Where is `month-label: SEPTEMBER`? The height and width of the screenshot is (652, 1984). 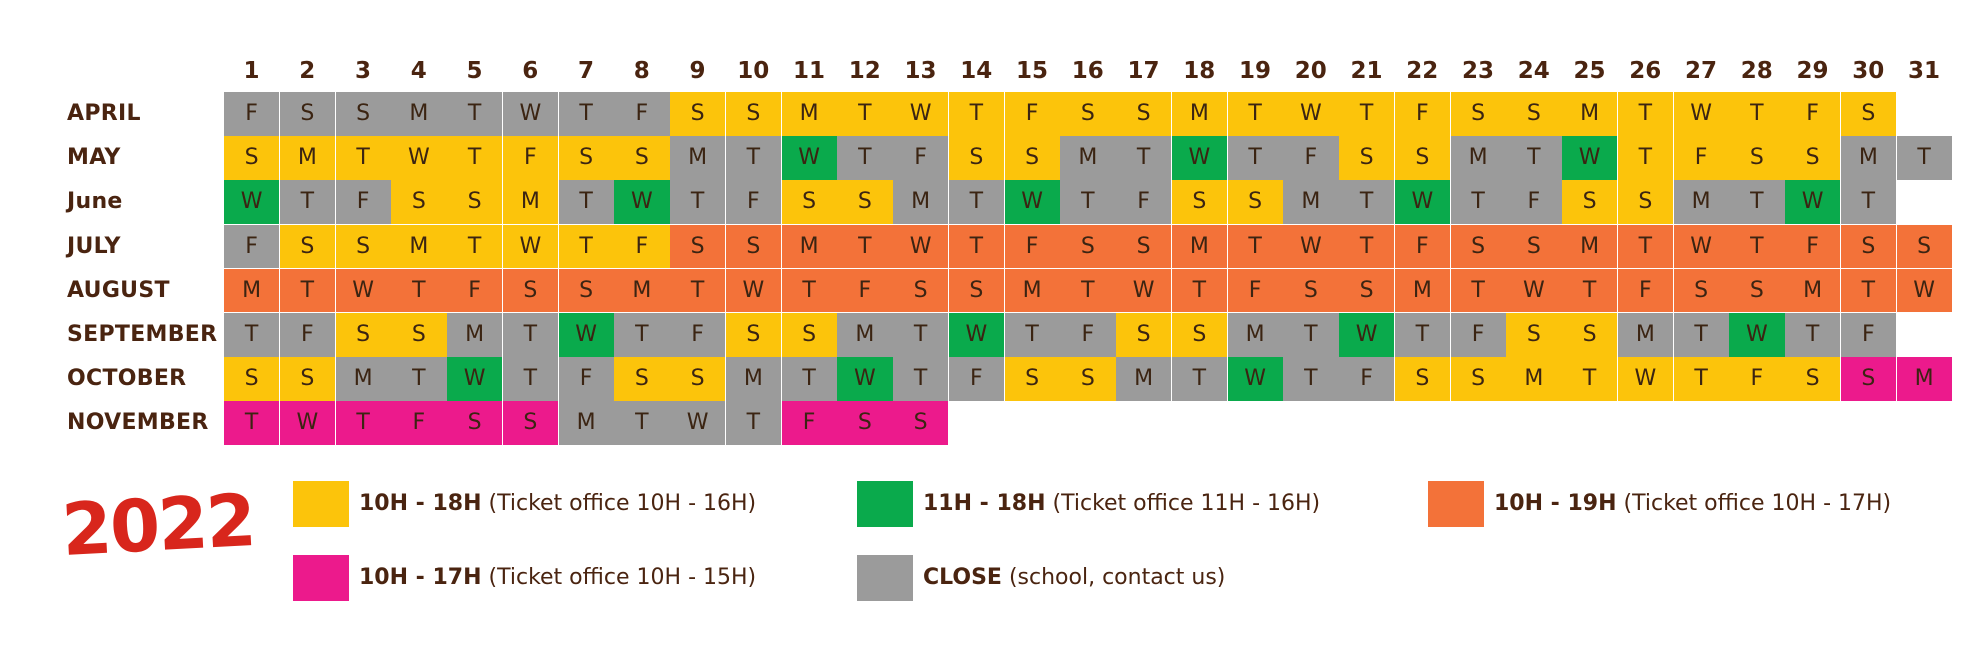 month-label: SEPTEMBER is located at coordinates (142, 334).